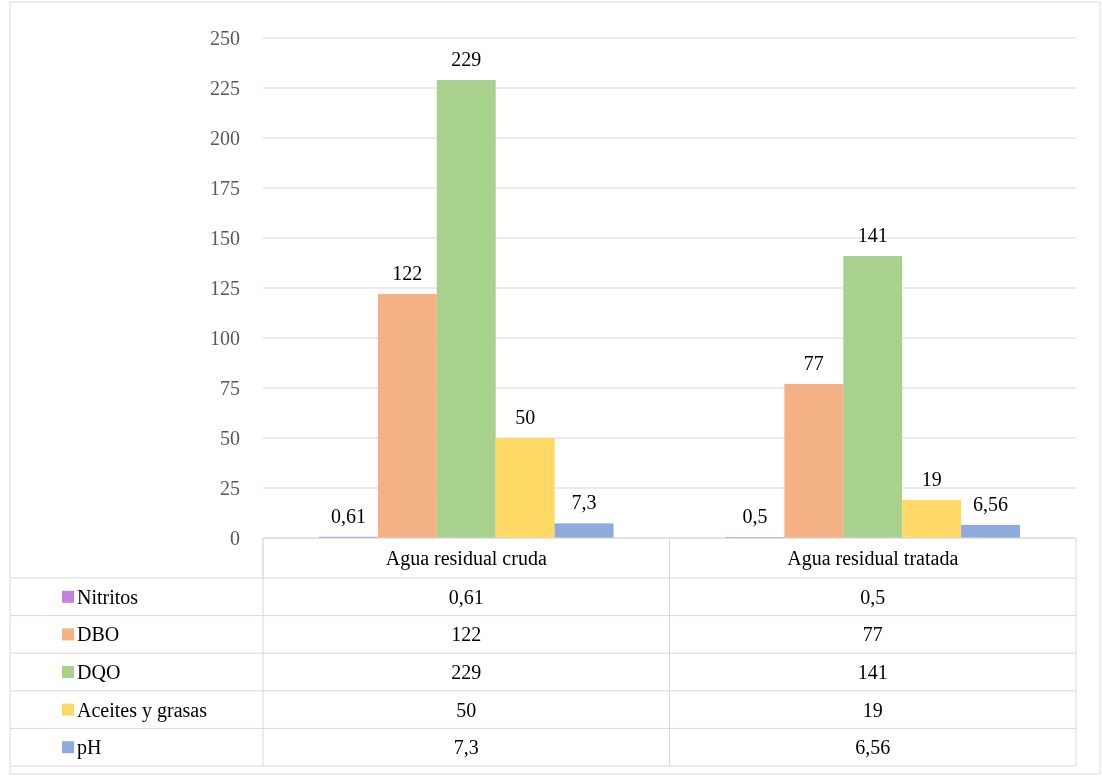 The height and width of the screenshot is (776, 1102). What do you see at coordinates (142, 710) in the screenshot?
I see `legend-label: Aceites y grasas` at bounding box center [142, 710].